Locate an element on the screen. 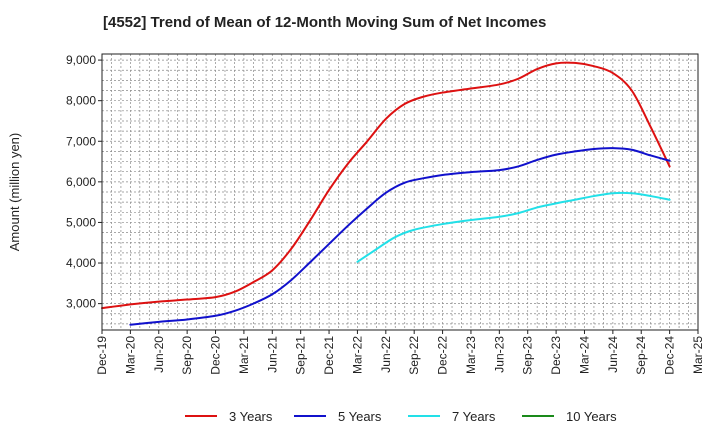 The width and height of the screenshot is (720, 440). legend-item: 5 Years is located at coordinates (337, 416).